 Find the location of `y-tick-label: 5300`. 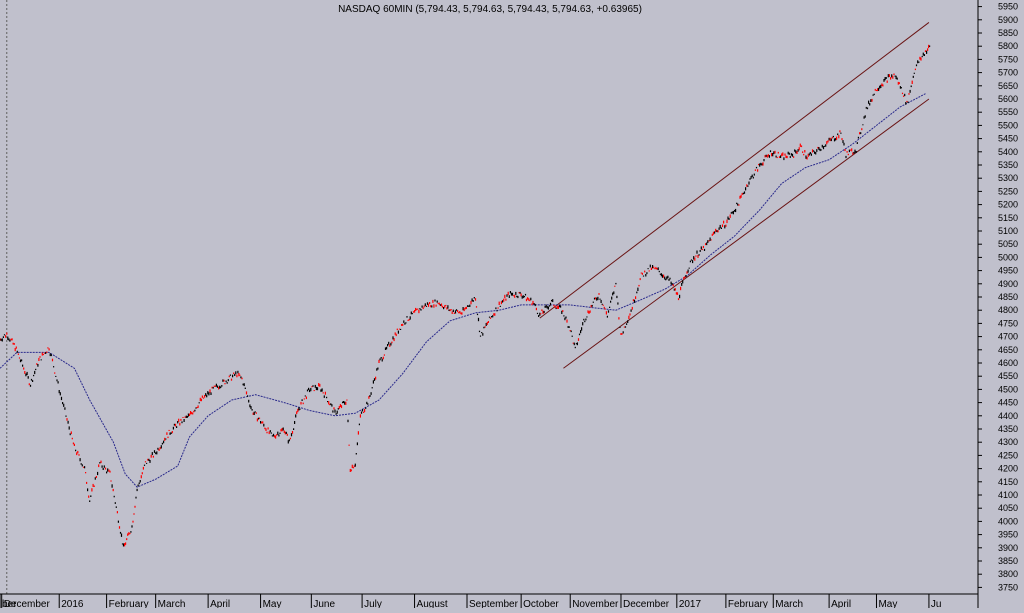

y-tick-label: 5300 is located at coordinates (1008, 178).